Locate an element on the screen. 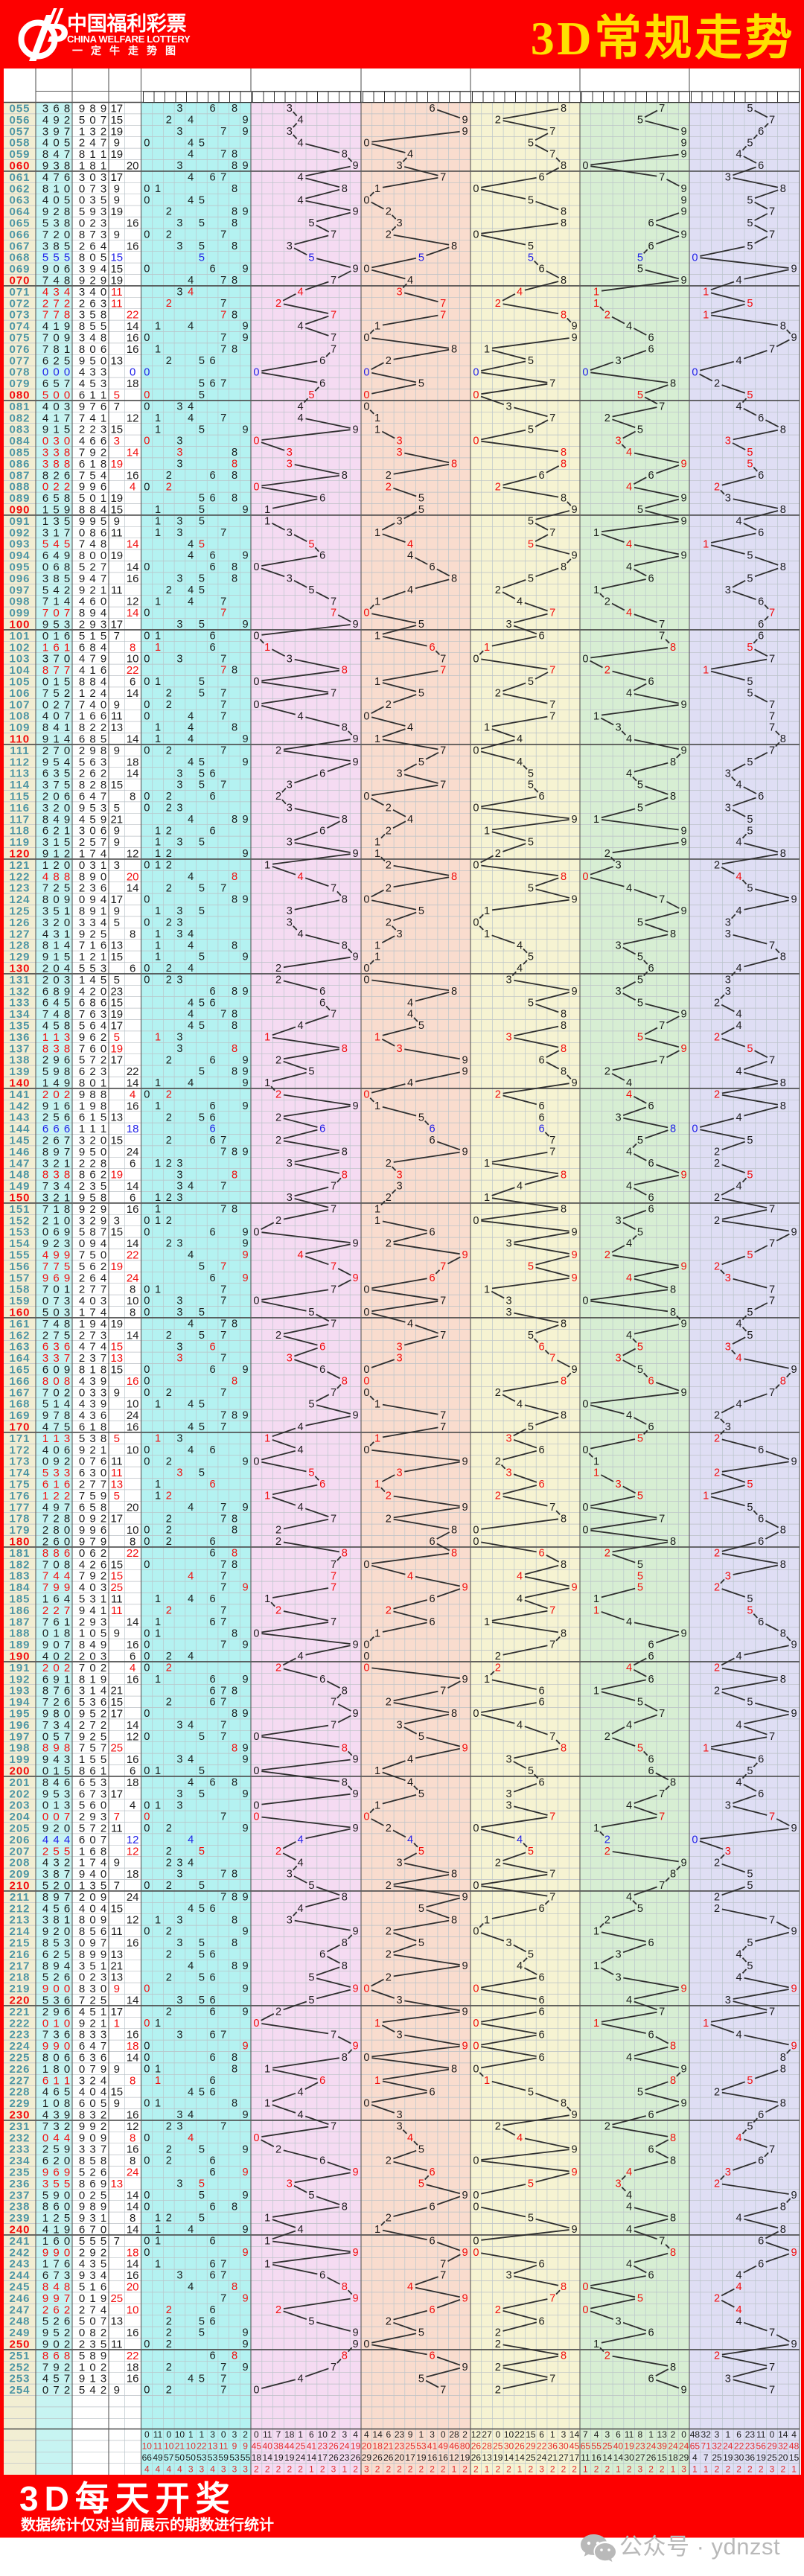  svg-text: 50 is located at coordinates (180, 2457).